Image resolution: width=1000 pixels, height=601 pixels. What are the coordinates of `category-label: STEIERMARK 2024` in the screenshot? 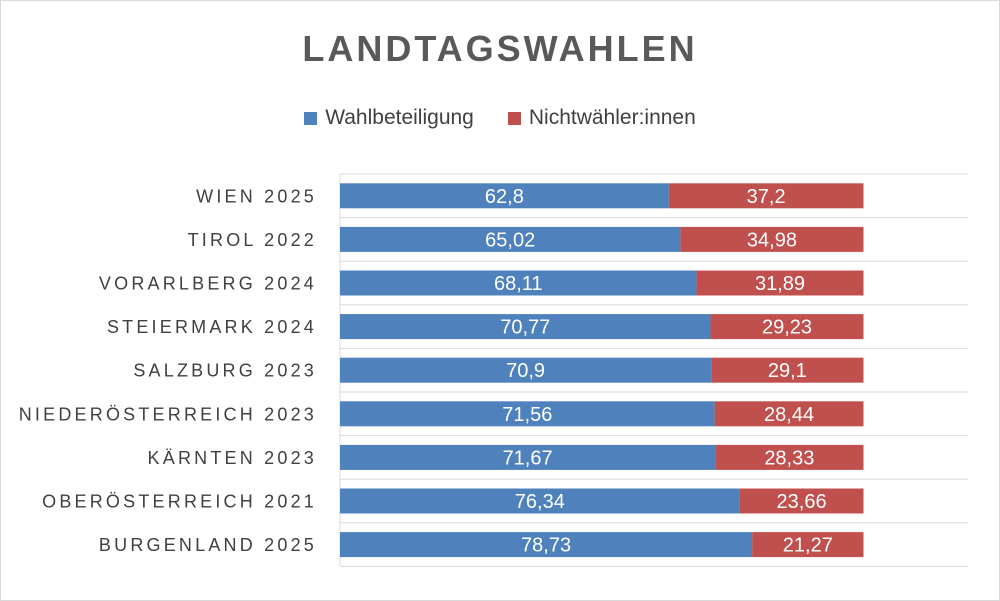 It's located at (212, 327).